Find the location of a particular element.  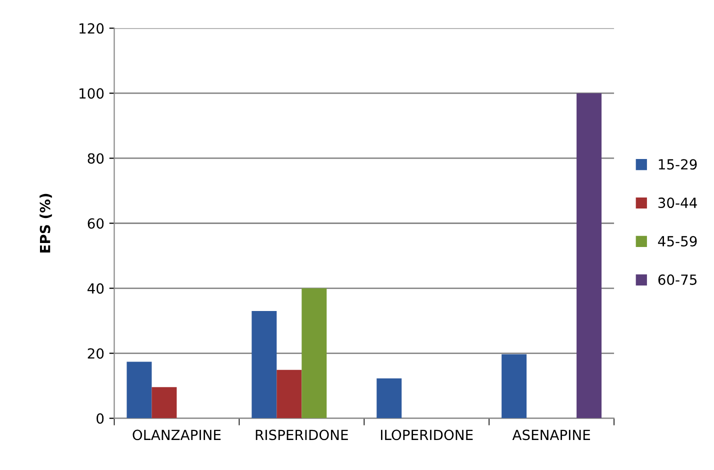

y-tick-label: 80 is located at coordinates (96, 158).